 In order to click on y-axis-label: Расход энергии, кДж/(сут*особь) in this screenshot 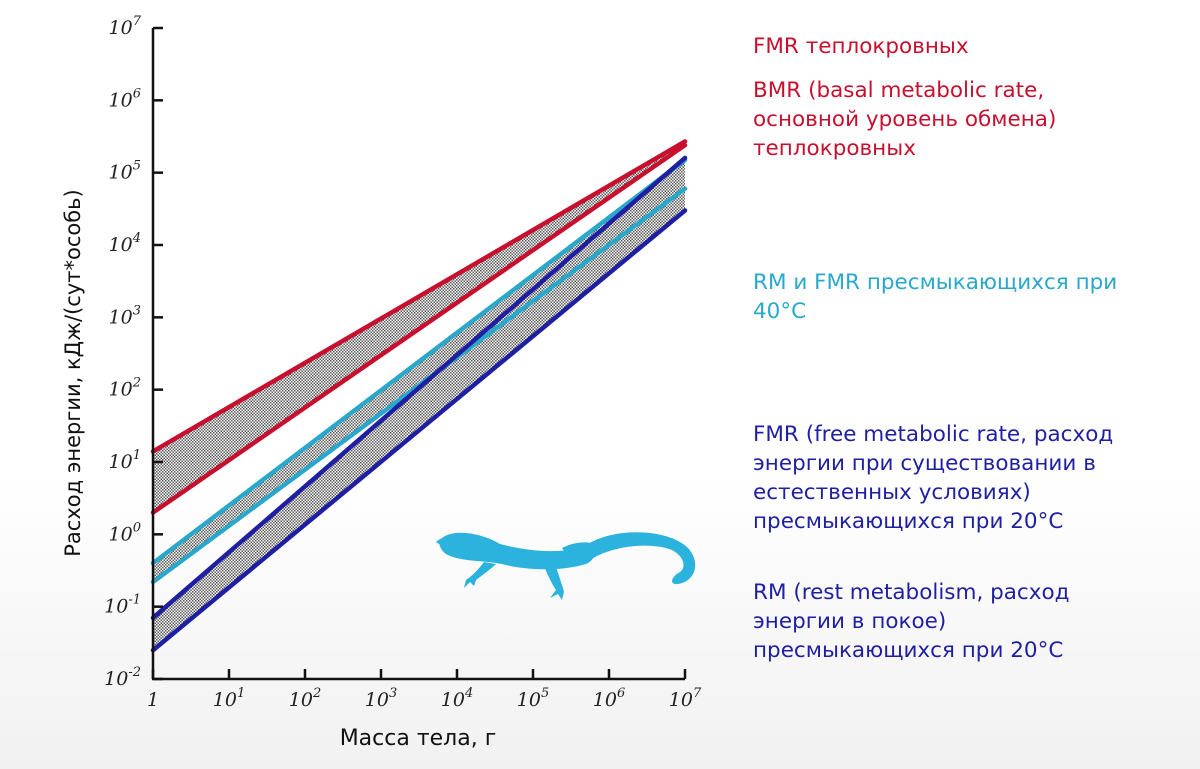, I will do `click(73, 372)`.